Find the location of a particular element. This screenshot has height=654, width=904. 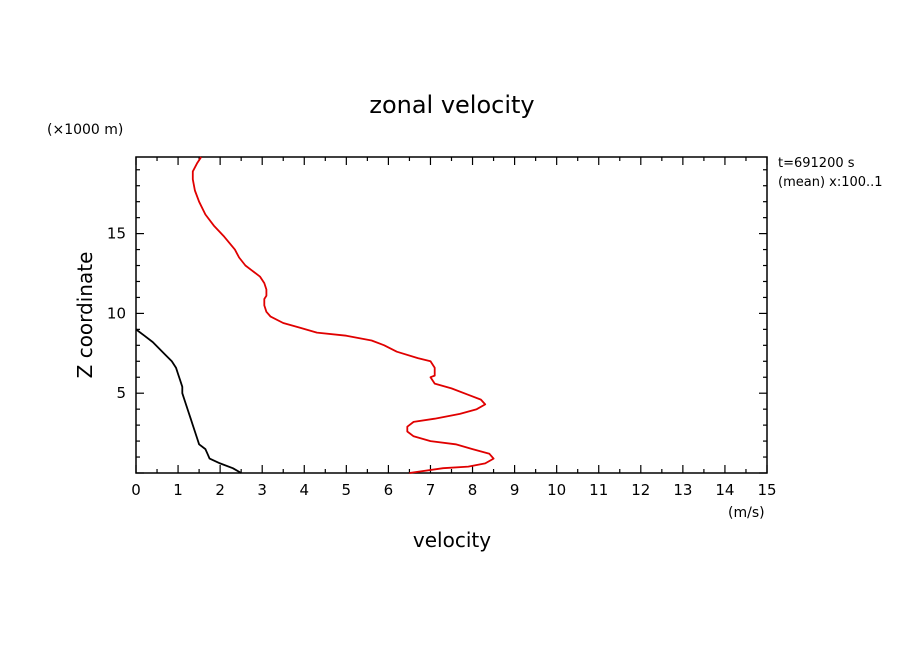

x-tick-label: 11 is located at coordinates (598, 490).